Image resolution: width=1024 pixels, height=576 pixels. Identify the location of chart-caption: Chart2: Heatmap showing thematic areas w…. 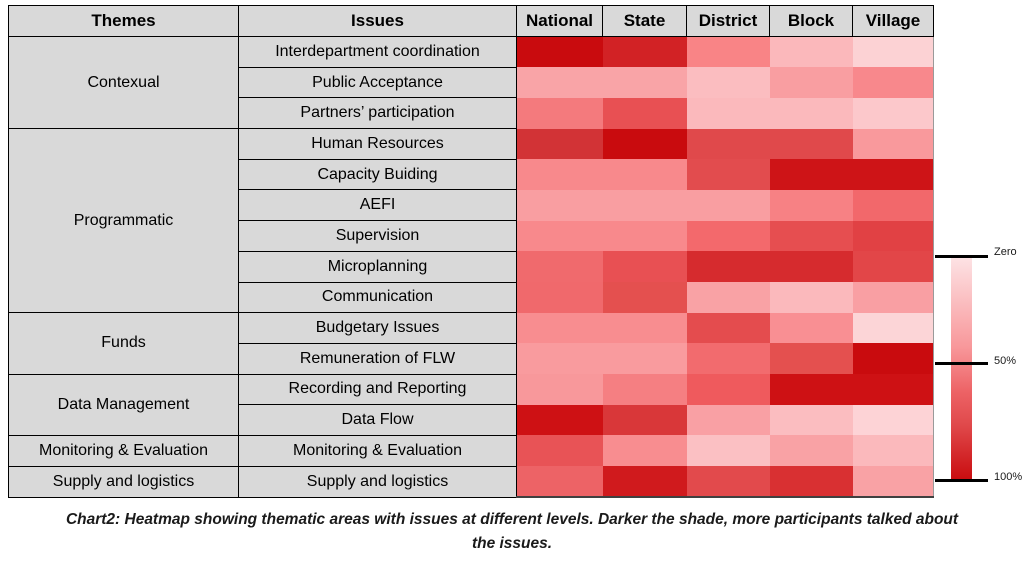
(512, 531).